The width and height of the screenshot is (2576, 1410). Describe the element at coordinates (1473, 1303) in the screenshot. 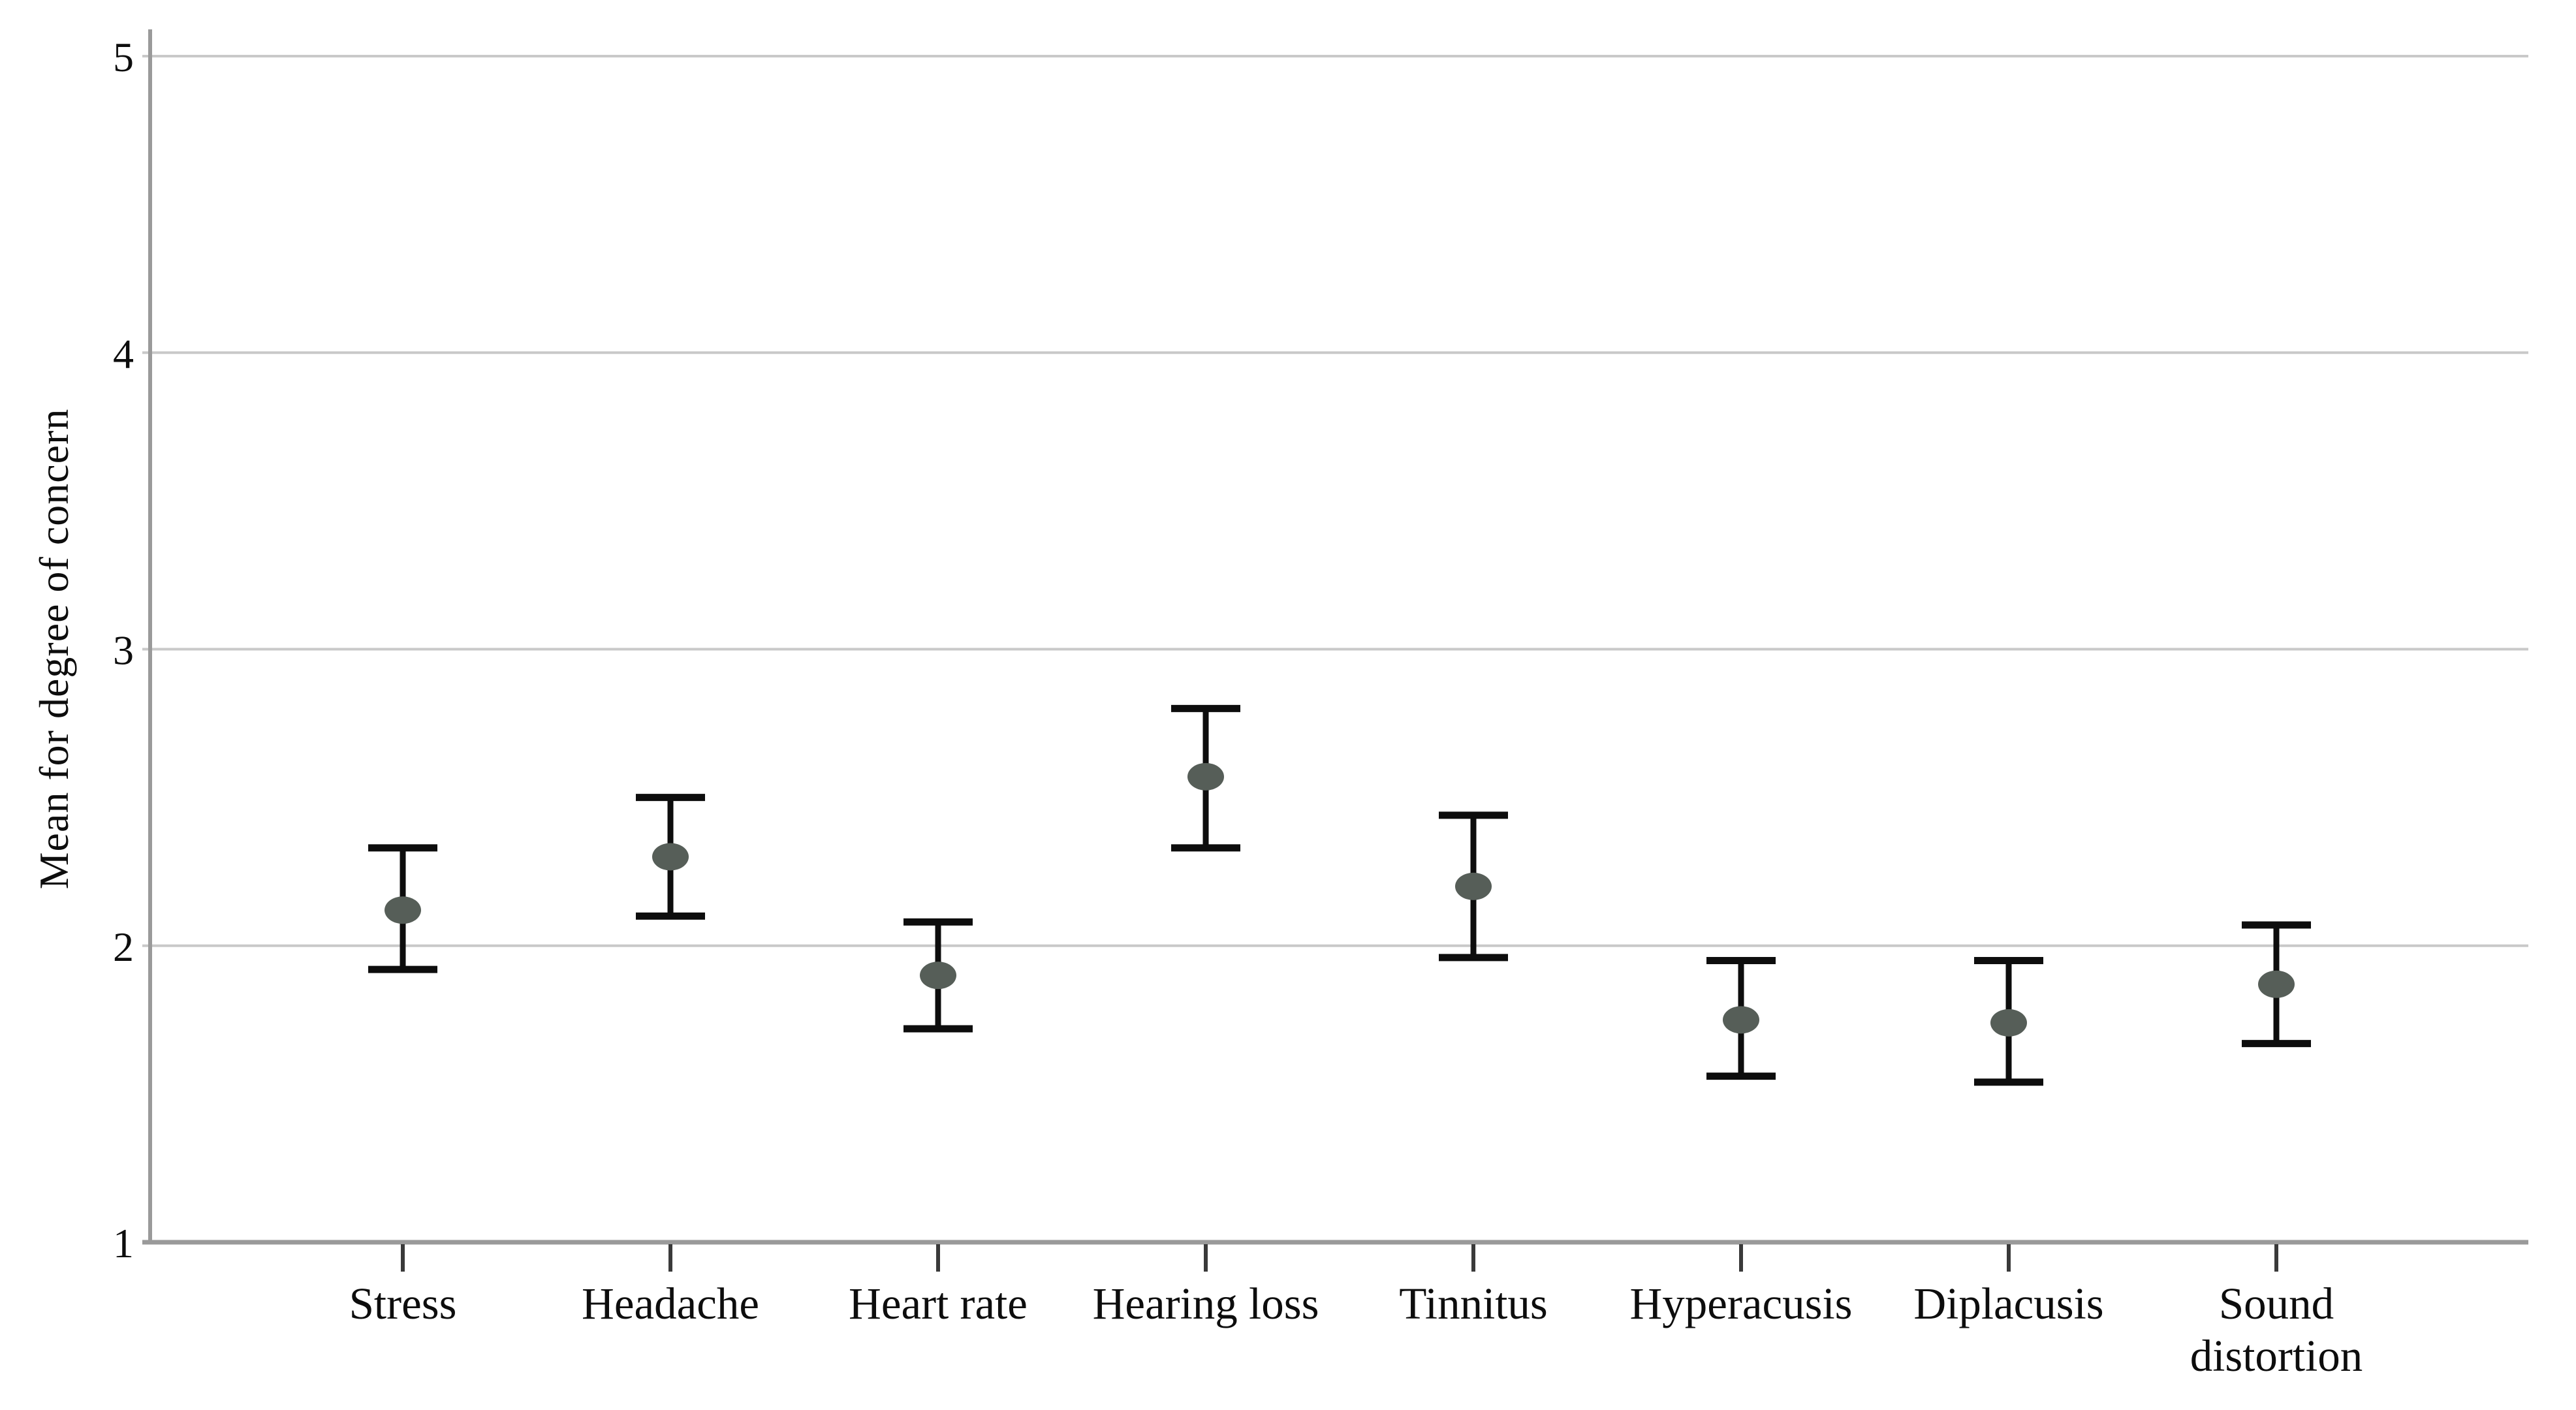

I see `x-tick-label-tinnitus: Tinnitus` at that location.